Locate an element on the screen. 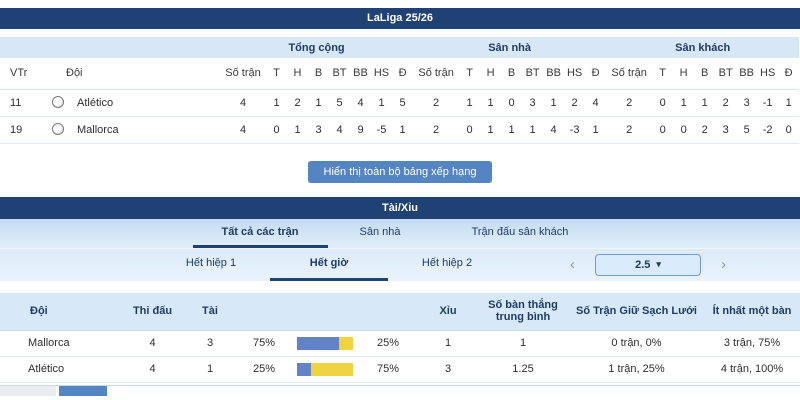  tab-away-matches: Trận đấu sân khách is located at coordinates (520, 231).